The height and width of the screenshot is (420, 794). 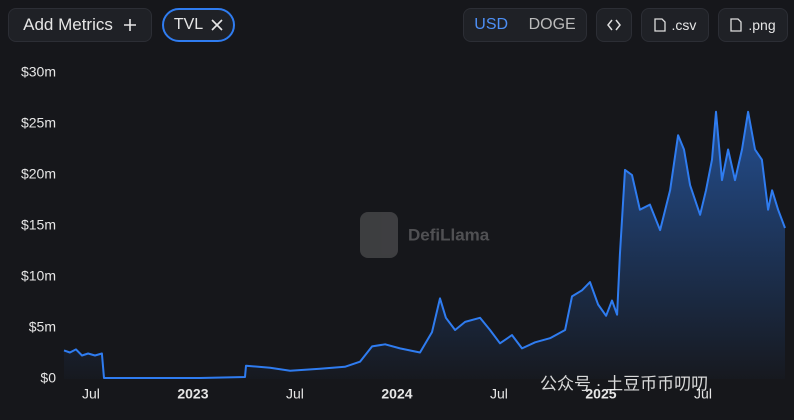 I want to click on watermark-logo, so click(x=379, y=235).